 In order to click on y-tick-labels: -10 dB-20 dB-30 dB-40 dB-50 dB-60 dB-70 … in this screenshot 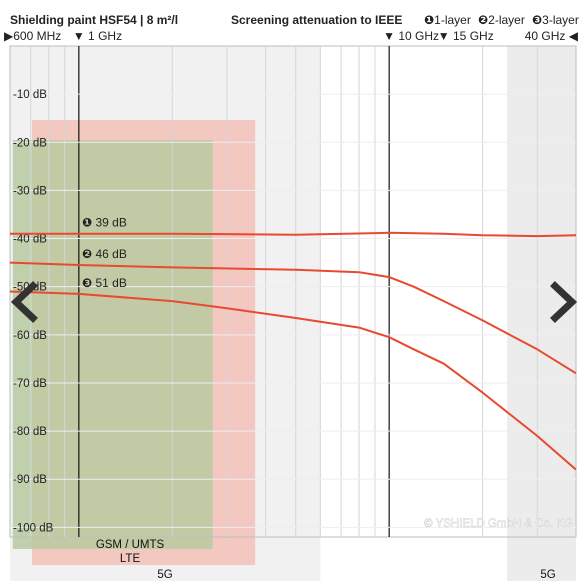, I will do `click(33, 311)`.